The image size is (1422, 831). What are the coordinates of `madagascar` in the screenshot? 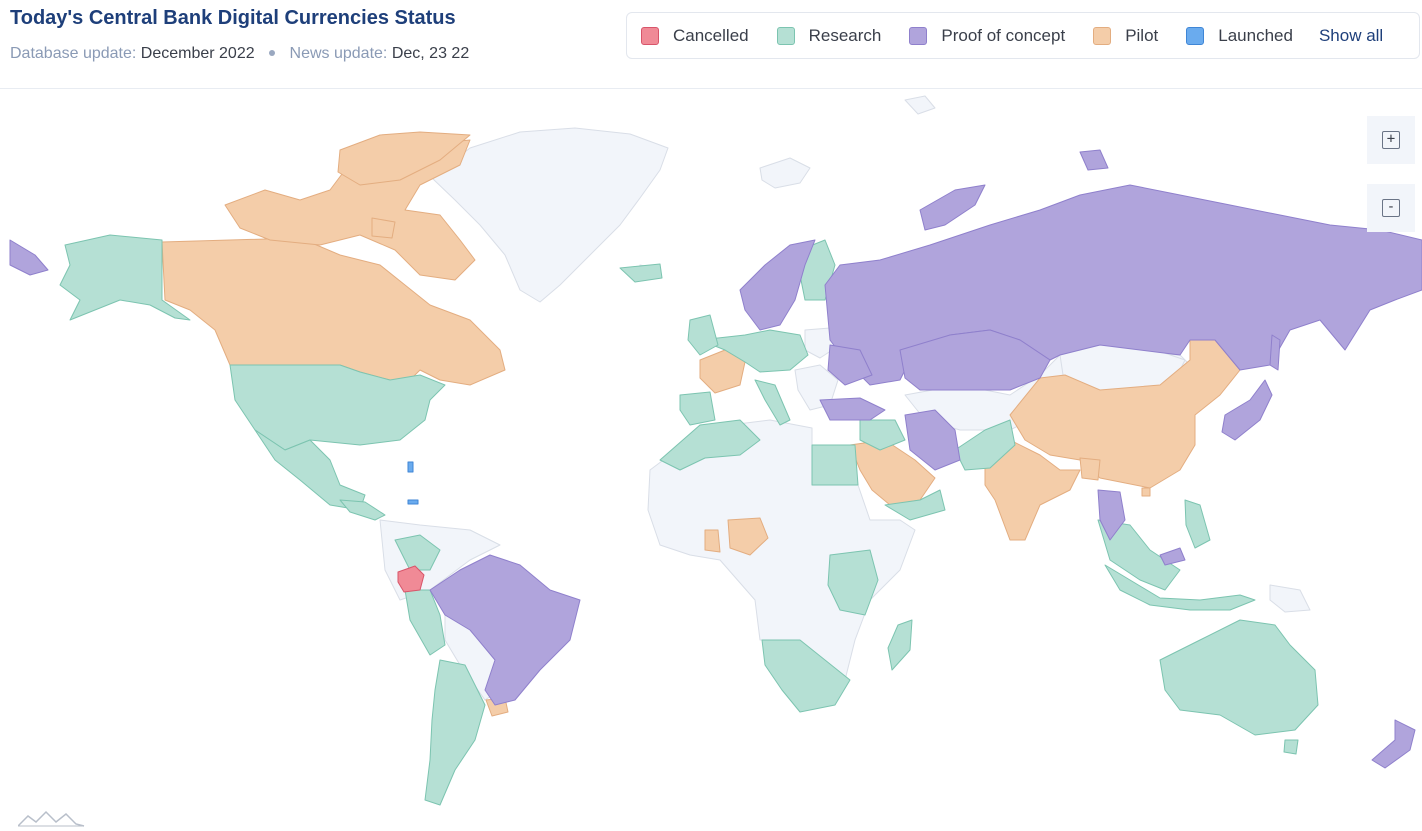 It's located at (900, 645).